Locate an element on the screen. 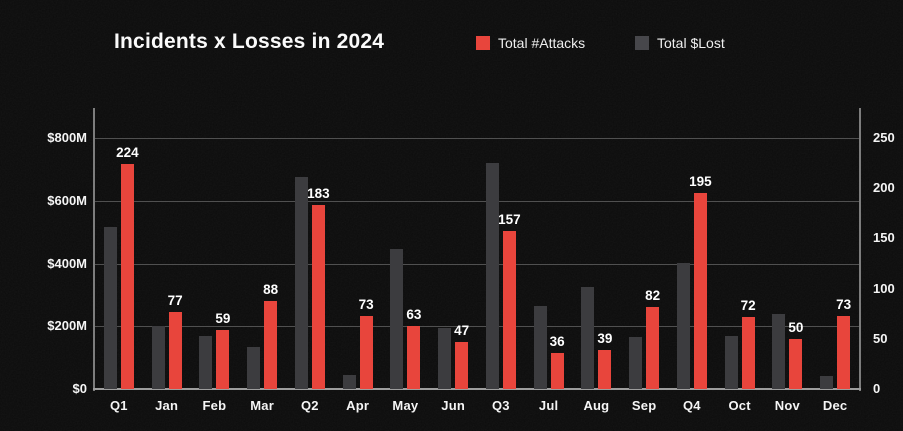  attacks-bar-Q2: 183 is located at coordinates (318, 287).